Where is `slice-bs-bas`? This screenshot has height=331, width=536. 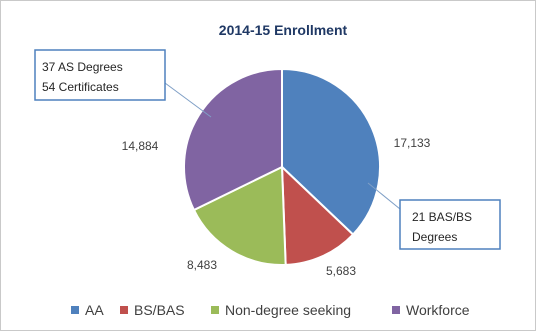 slice-bs-bas is located at coordinates (317, 215).